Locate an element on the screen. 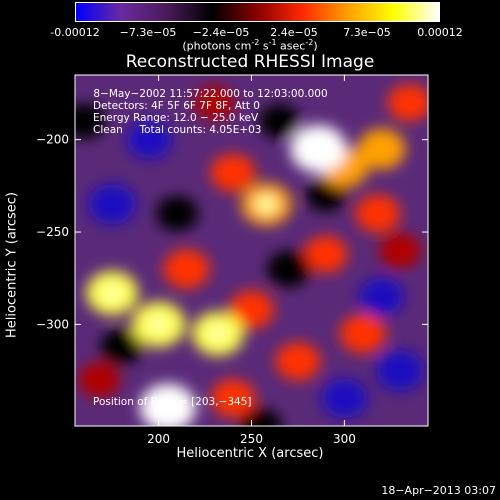 Image resolution: width=500 pixels, height=500 pixels. colorbar is located at coordinates (257, 12).